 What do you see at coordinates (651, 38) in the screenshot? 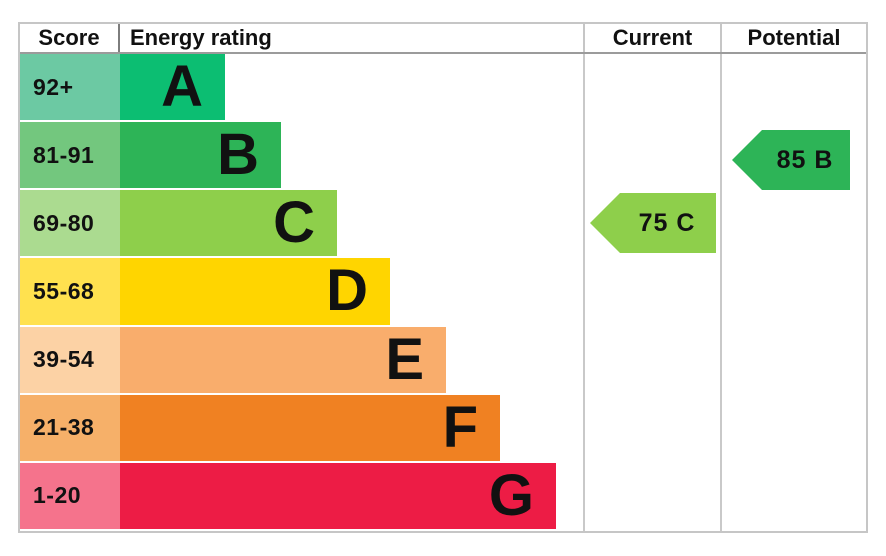
I see `current-column-header: Current` at bounding box center [651, 38].